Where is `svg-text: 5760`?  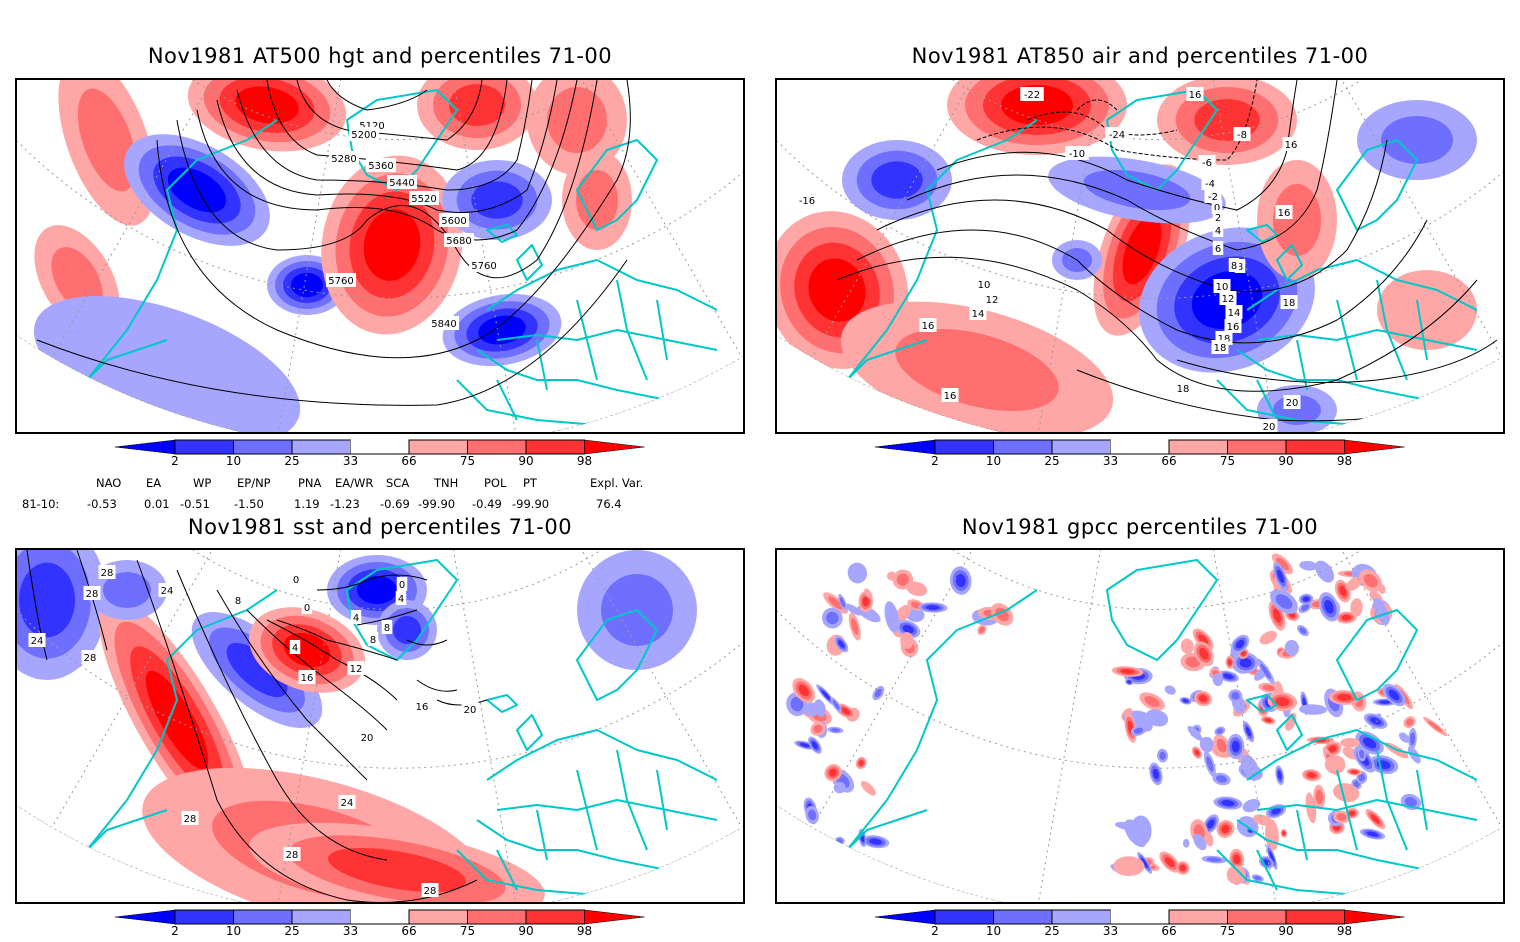
svg-text: 5760 is located at coordinates (340, 281).